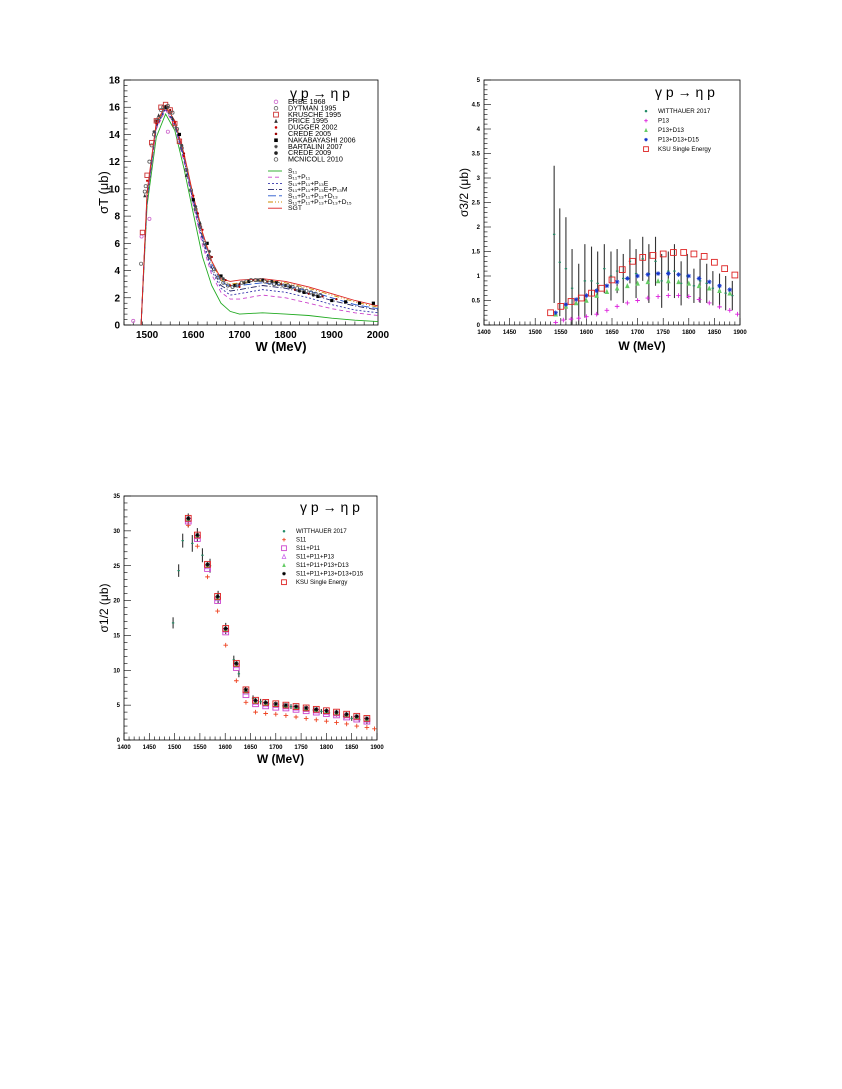  What do you see at coordinates (301, 748) in the screenshot?
I see `x-tick-label: 1750` at bounding box center [301, 748].